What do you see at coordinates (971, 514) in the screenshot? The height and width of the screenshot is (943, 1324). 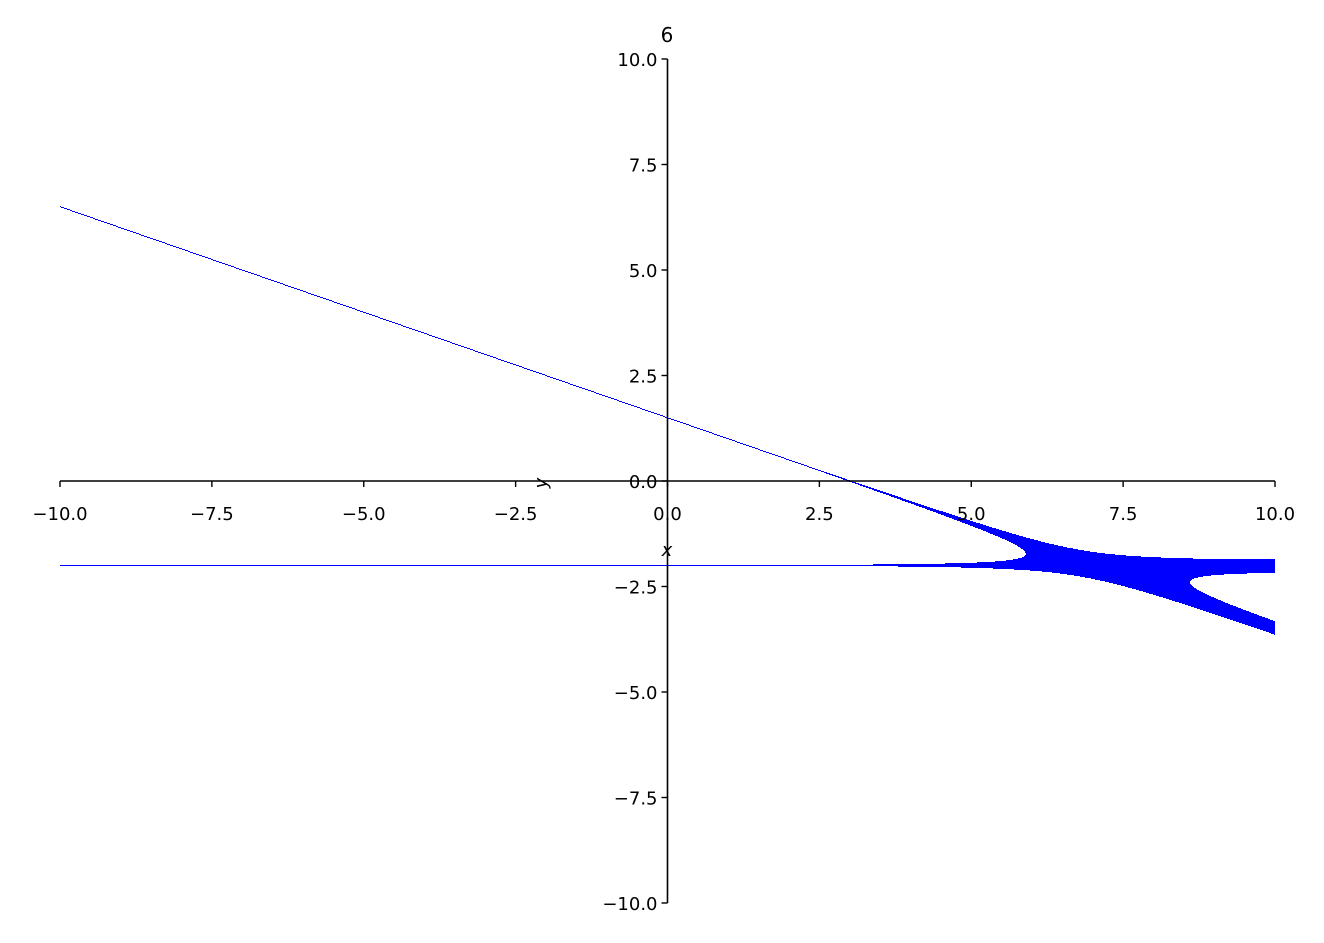 I see `x-tick-label: 5.0` at bounding box center [971, 514].